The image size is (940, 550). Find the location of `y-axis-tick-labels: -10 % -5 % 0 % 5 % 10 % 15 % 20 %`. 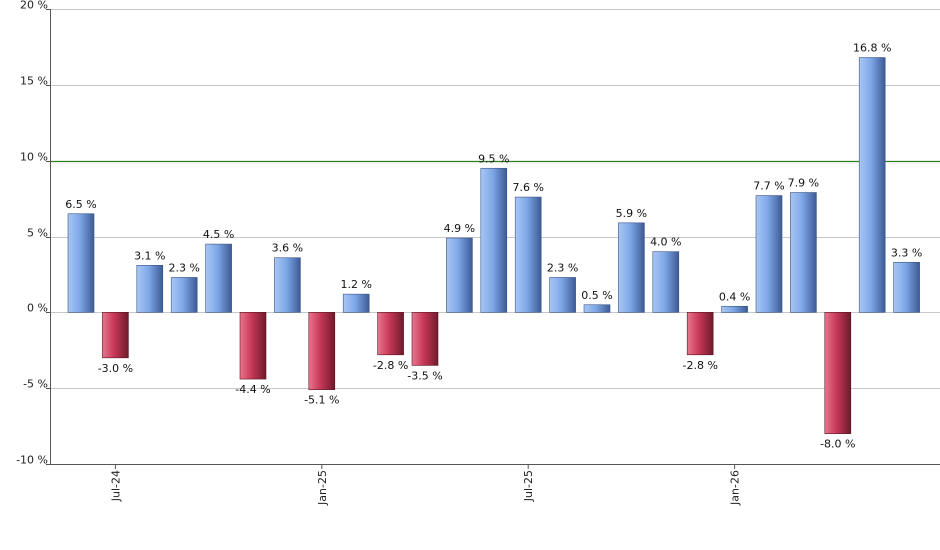

y-axis-tick-labels: -10 % -5 % 0 % 5 % 10 % 15 % 20 % is located at coordinates (32, 233).